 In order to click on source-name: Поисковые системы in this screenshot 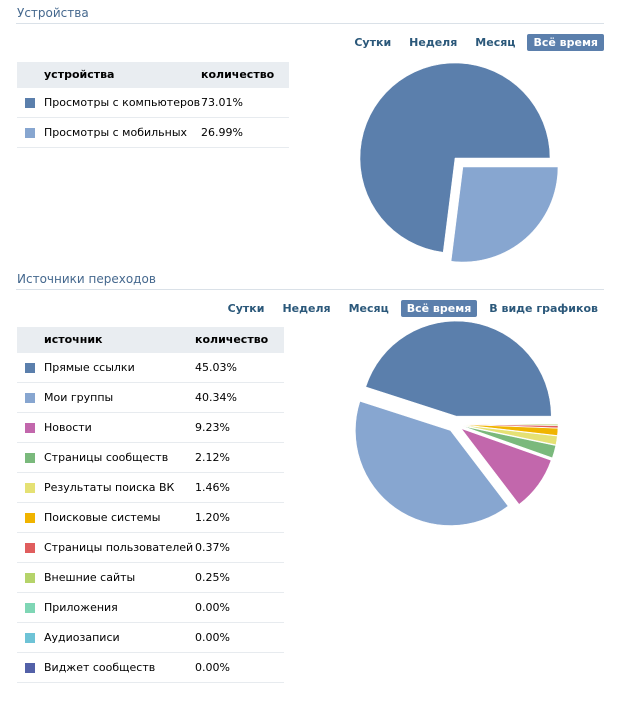, I will do `click(102, 517)`.